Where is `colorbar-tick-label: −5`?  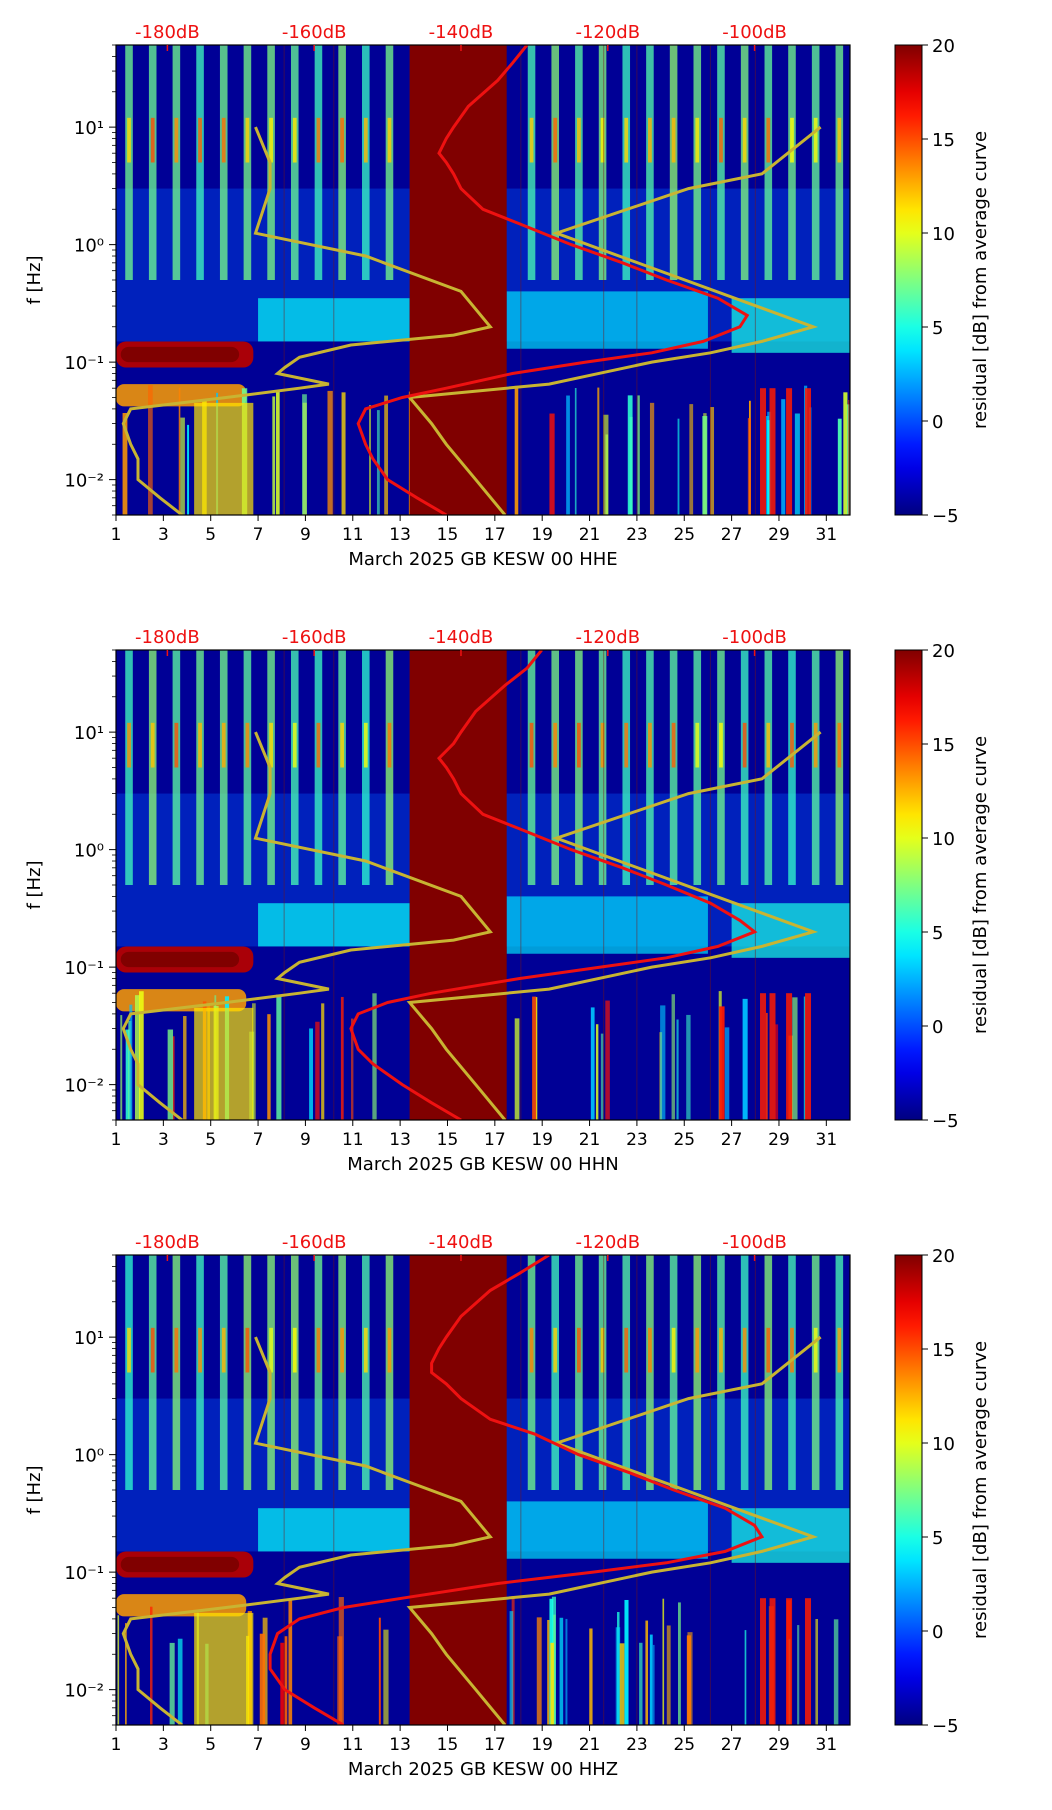 colorbar-tick-label: −5 is located at coordinates (945, 1121).